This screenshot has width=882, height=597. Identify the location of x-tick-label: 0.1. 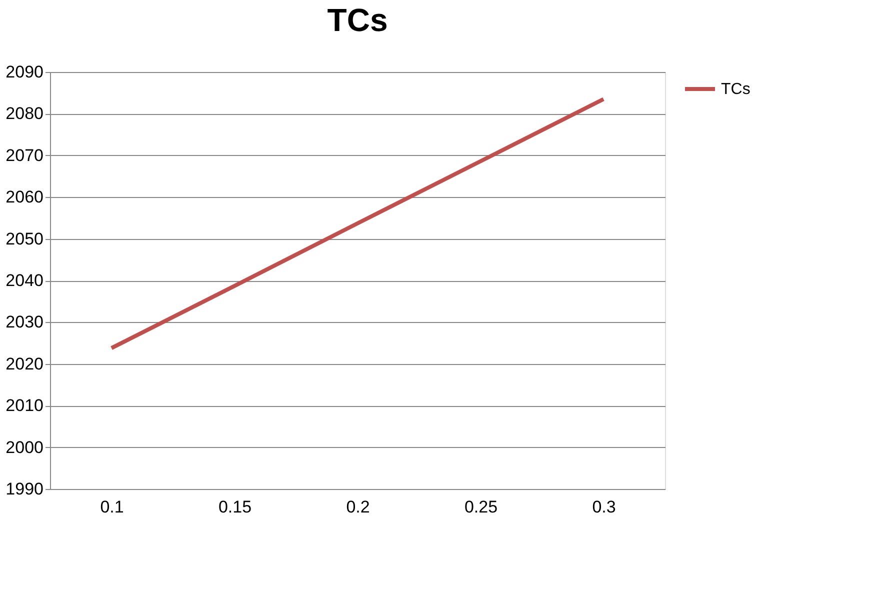
(112, 507).